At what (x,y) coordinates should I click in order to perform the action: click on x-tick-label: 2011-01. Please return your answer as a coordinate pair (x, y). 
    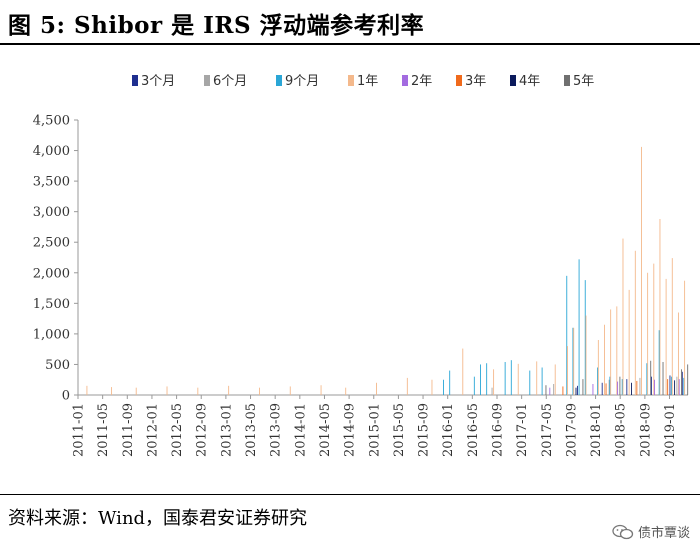
    Looking at the image, I should click on (79, 430).